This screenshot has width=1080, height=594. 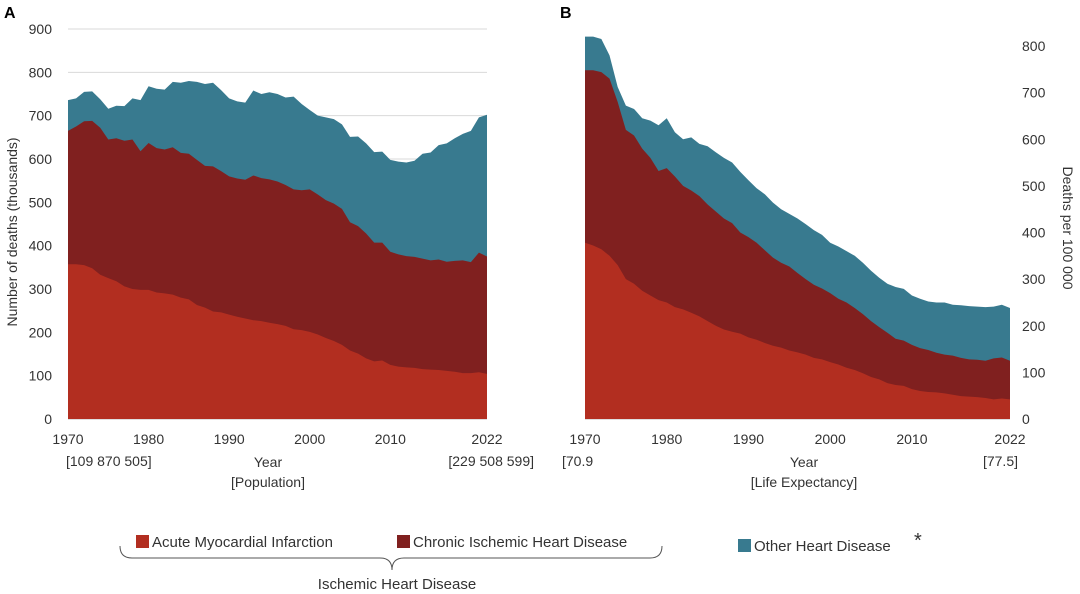 What do you see at coordinates (397, 584) in the screenshot?
I see `legend-group-label: Ischemic Heart Disease` at bounding box center [397, 584].